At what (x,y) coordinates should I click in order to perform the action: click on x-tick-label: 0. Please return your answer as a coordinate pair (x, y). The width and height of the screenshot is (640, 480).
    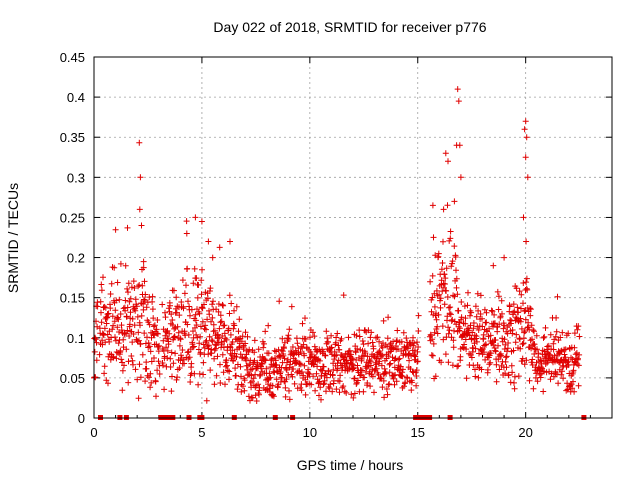
    Looking at the image, I should click on (93, 432).